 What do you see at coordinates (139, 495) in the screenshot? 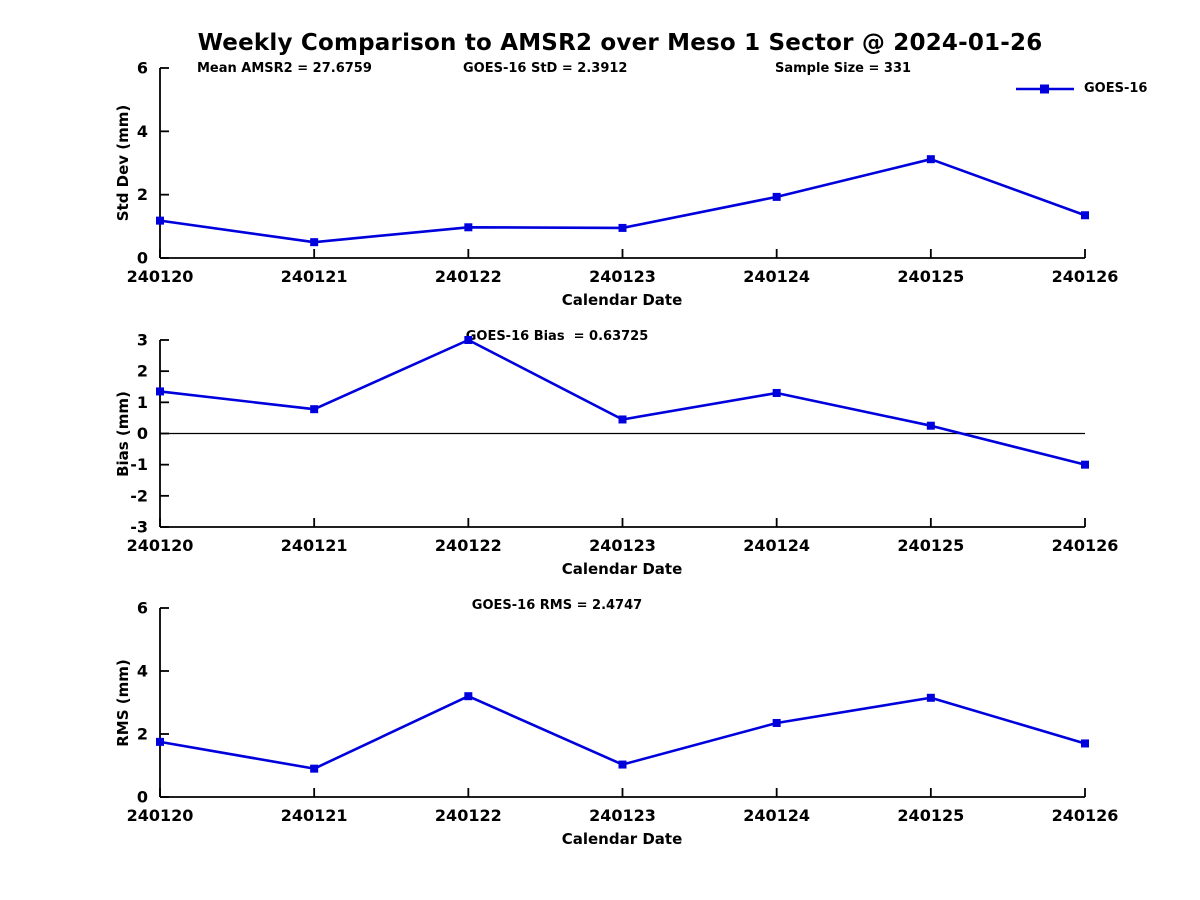
I see `y-tick-label: -2` at bounding box center [139, 495].